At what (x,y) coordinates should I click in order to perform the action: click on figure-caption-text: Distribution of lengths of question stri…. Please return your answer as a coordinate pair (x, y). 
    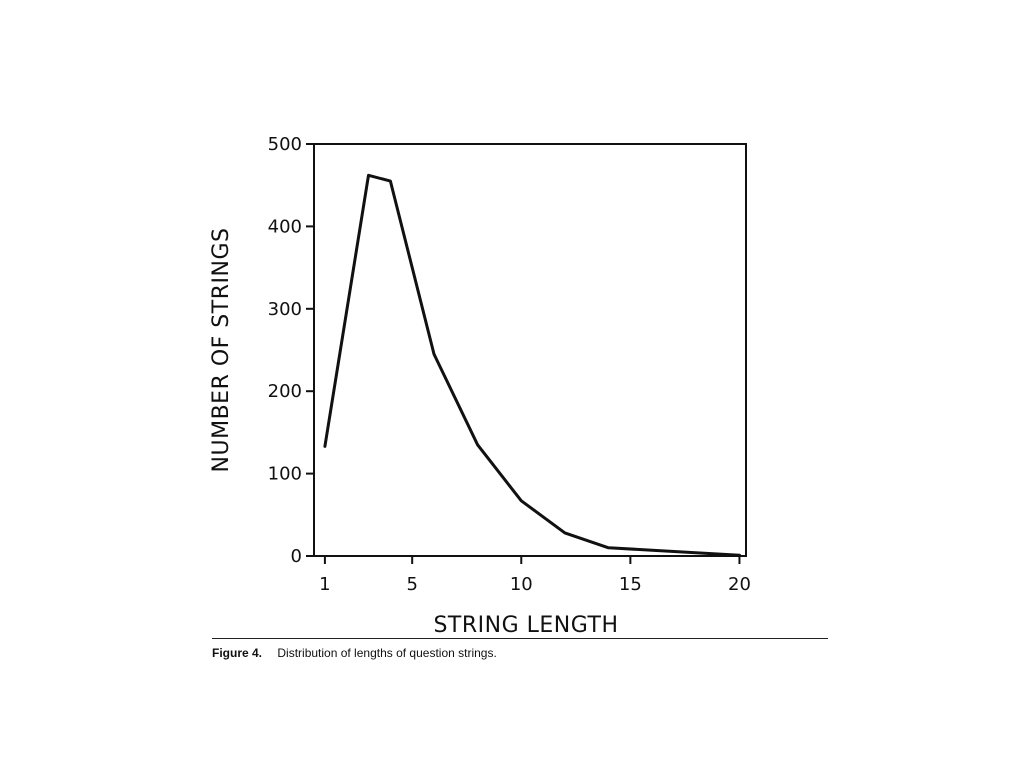
    Looking at the image, I should click on (386, 653).